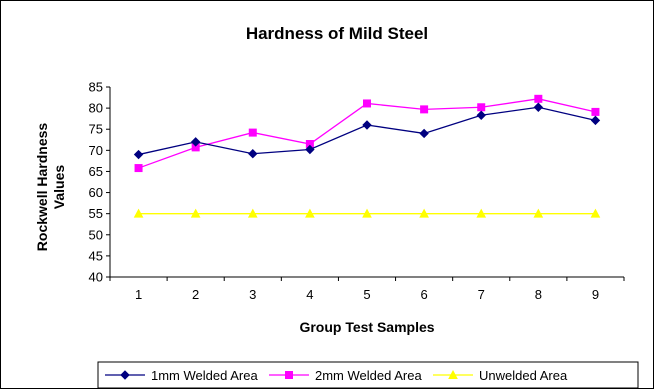 This screenshot has height=389, width=654. I want to click on x-tick-label: 9, so click(595, 294).